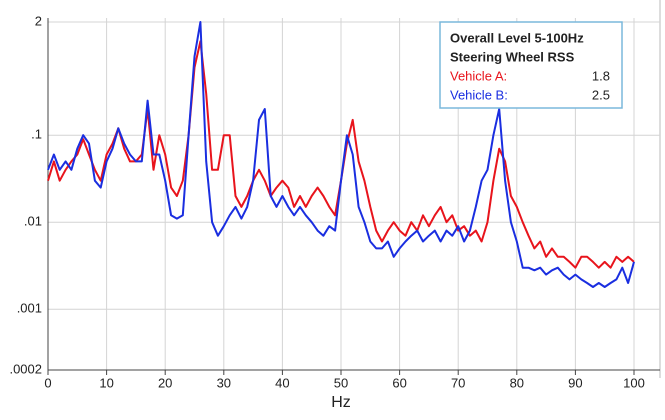 The image size is (665, 420). What do you see at coordinates (517, 382) in the screenshot?
I see `x-tick-label: 80` at bounding box center [517, 382].